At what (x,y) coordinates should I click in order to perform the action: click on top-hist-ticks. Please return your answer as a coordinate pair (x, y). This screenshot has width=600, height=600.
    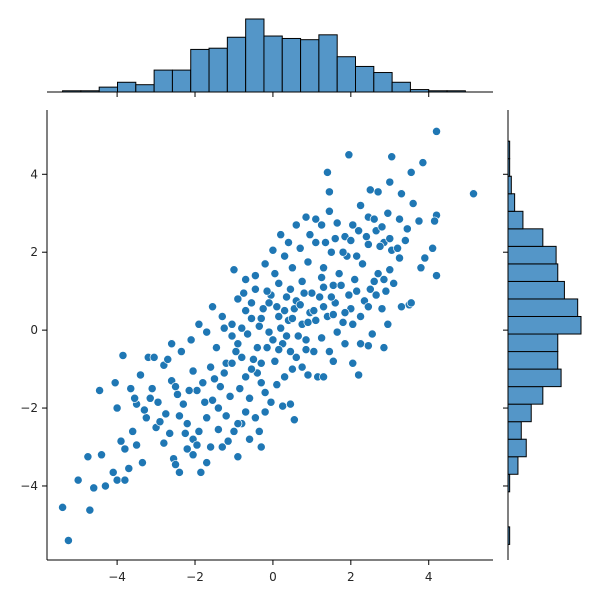
    Looking at the image, I should click on (273, 94).